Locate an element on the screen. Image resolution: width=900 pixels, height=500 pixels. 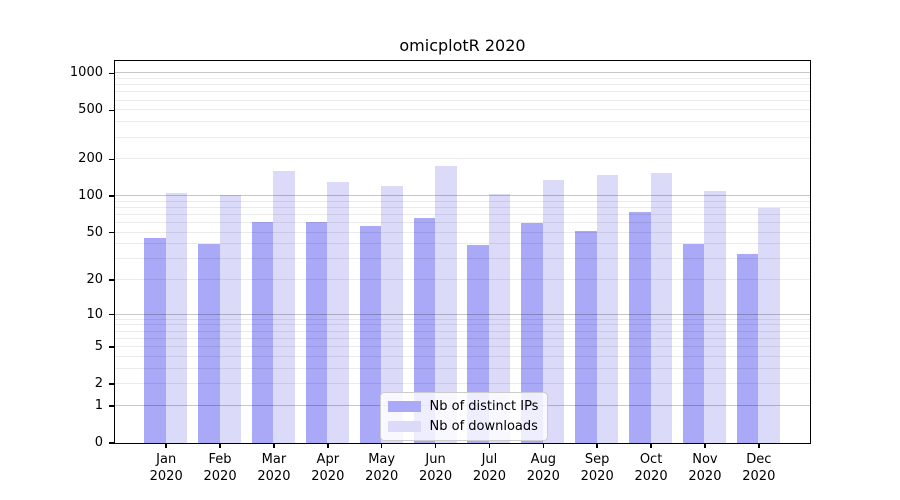
y-tick-label-500: 500 is located at coordinates (90, 110).